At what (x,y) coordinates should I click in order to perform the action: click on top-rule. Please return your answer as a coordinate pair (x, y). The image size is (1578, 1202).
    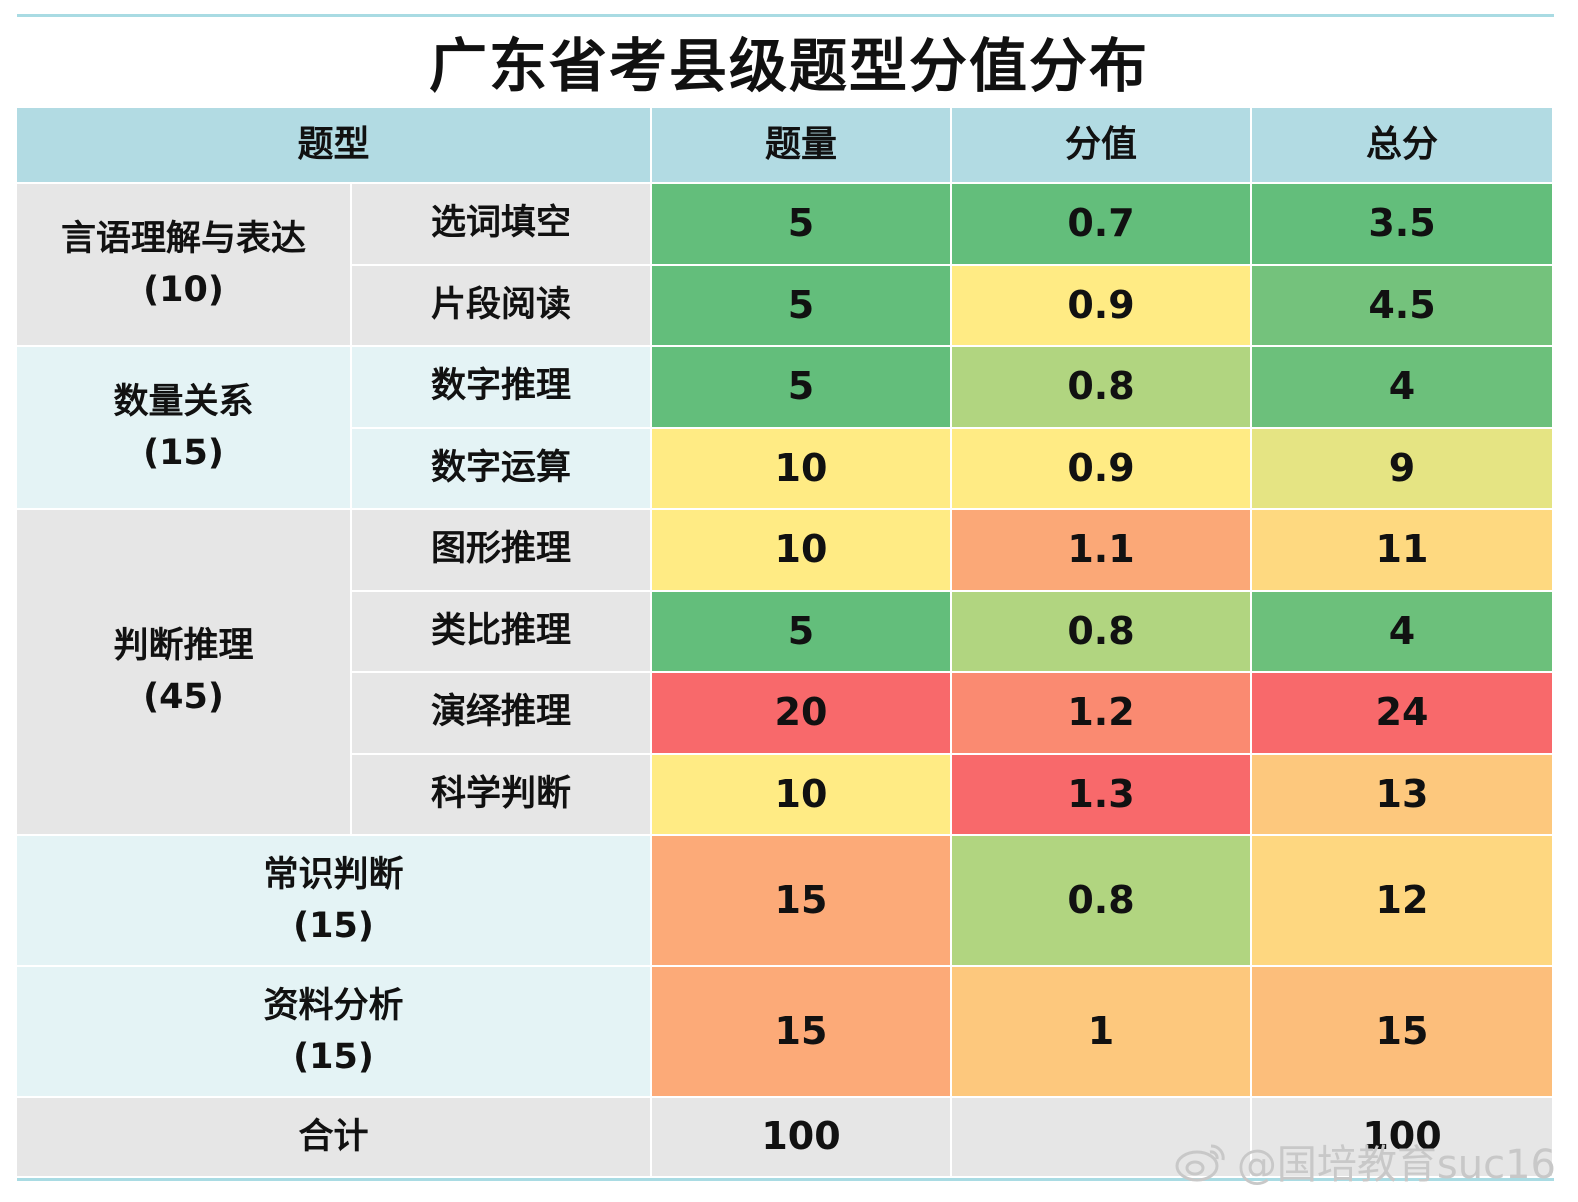
    Looking at the image, I should click on (785, 15).